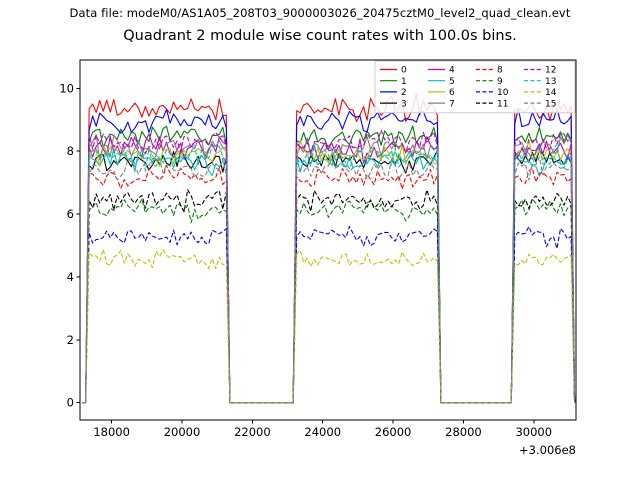  Describe the element at coordinates (404, 71) in the screenshot. I see `legend-label-0: 0` at that location.